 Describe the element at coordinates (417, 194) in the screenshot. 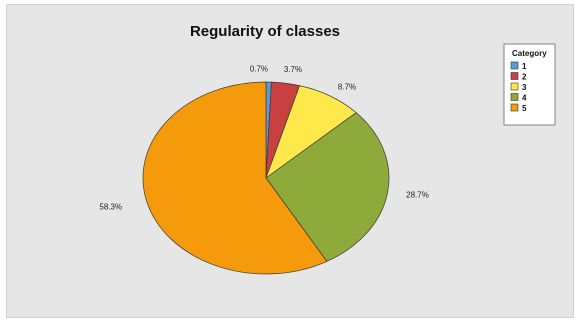

I see `pie-label-4: 28.7%` at that location.